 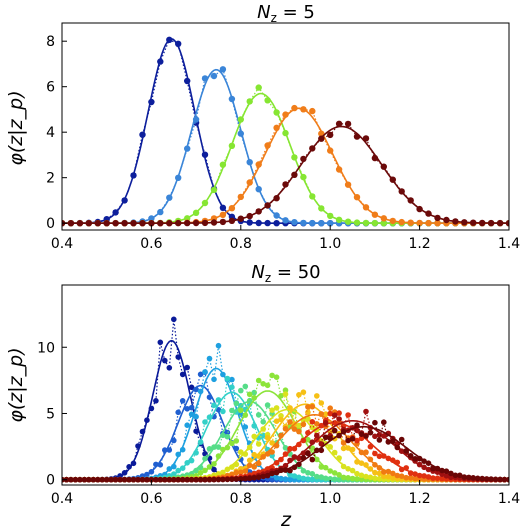 What do you see at coordinates (419, 499) in the screenshot?
I see `x-tick-label: 1.2` at bounding box center [419, 499].